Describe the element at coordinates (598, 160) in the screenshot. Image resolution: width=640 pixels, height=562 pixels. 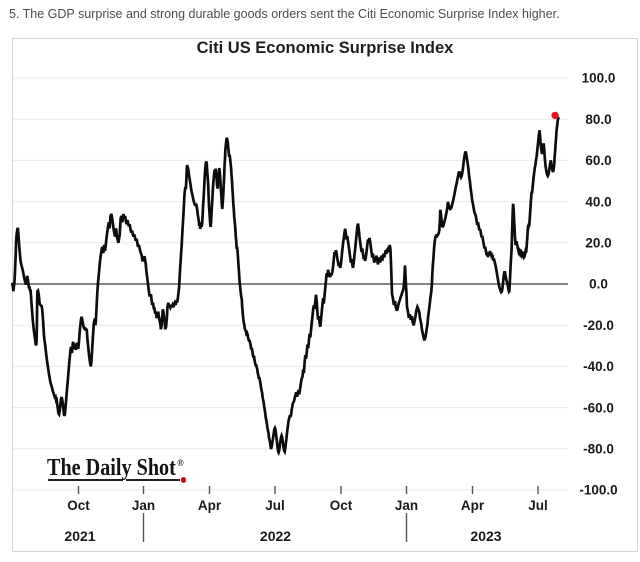
I see `svg-text: 60.0` at that location.